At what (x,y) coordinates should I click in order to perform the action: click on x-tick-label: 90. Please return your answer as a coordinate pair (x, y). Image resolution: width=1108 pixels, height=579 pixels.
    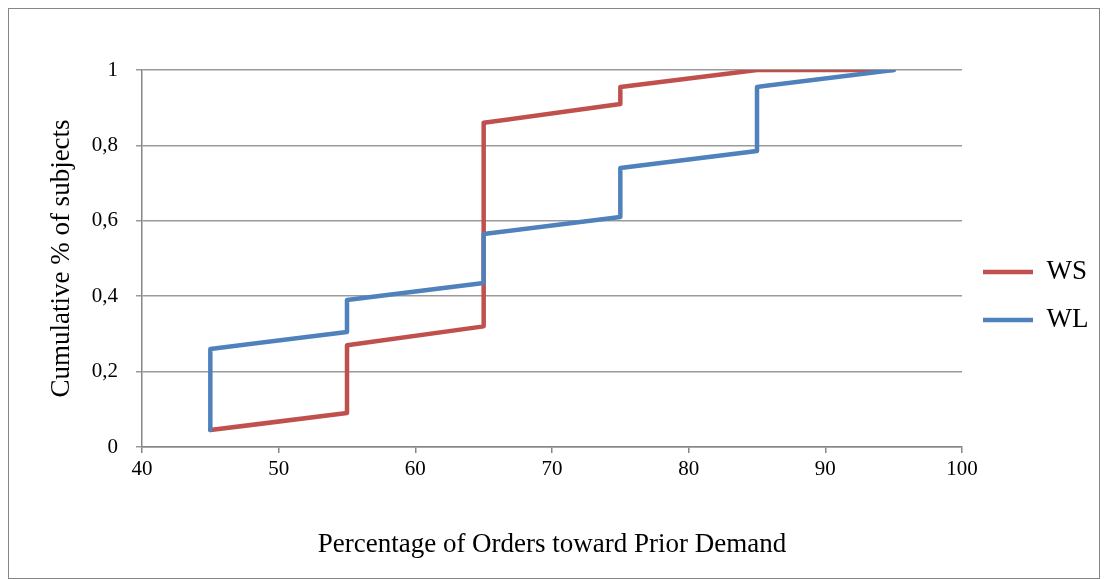
    Looking at the image, I should click on (825, 468).